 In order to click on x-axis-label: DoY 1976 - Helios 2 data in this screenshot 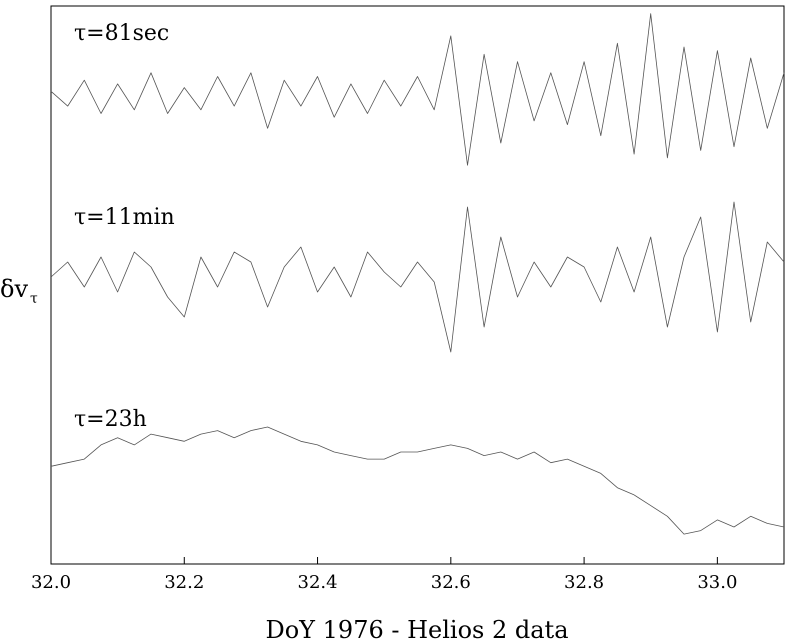, I will do `click(416, 630)`.